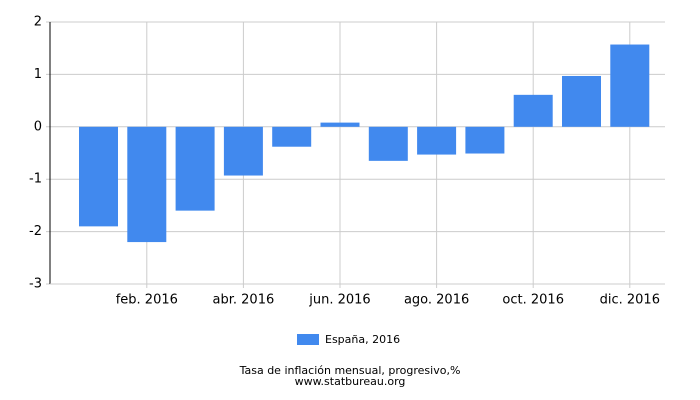  What do you see at coordinates (436, 300) in the screenshot?
I see `x-tick-label: ago. 2016` at bounding box center [436, 300].